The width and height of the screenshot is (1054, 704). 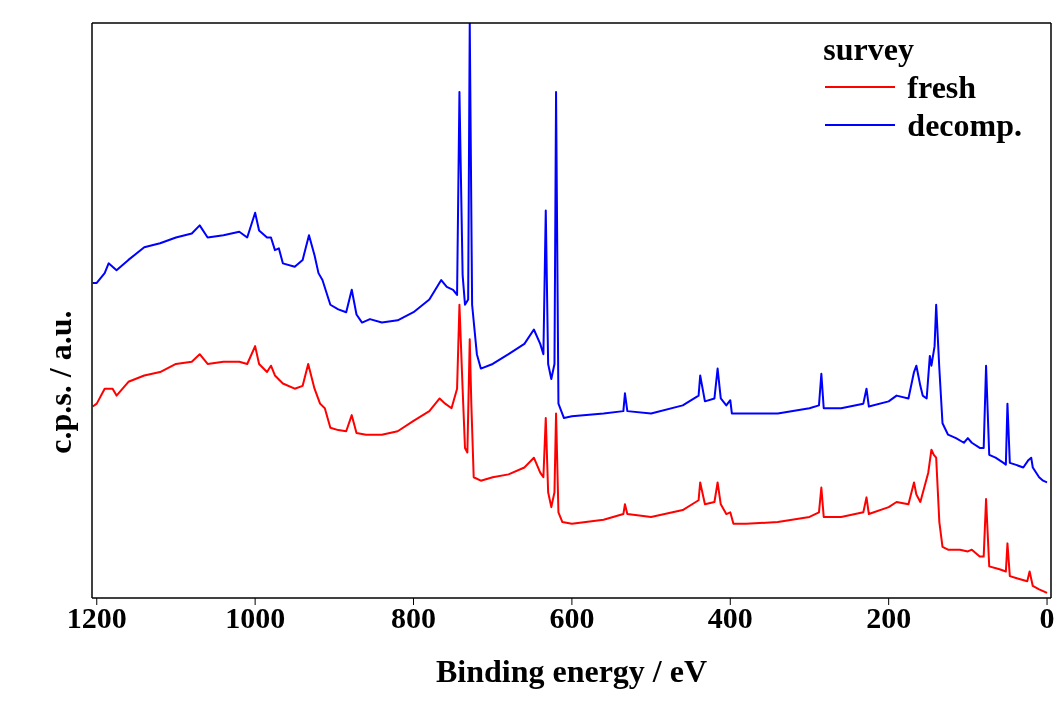 What do you see at coordinates (60, 382) in the screenshot?
I see `y-axis-title: c.p.s. / a.u.` at bounding box center [60, 382].